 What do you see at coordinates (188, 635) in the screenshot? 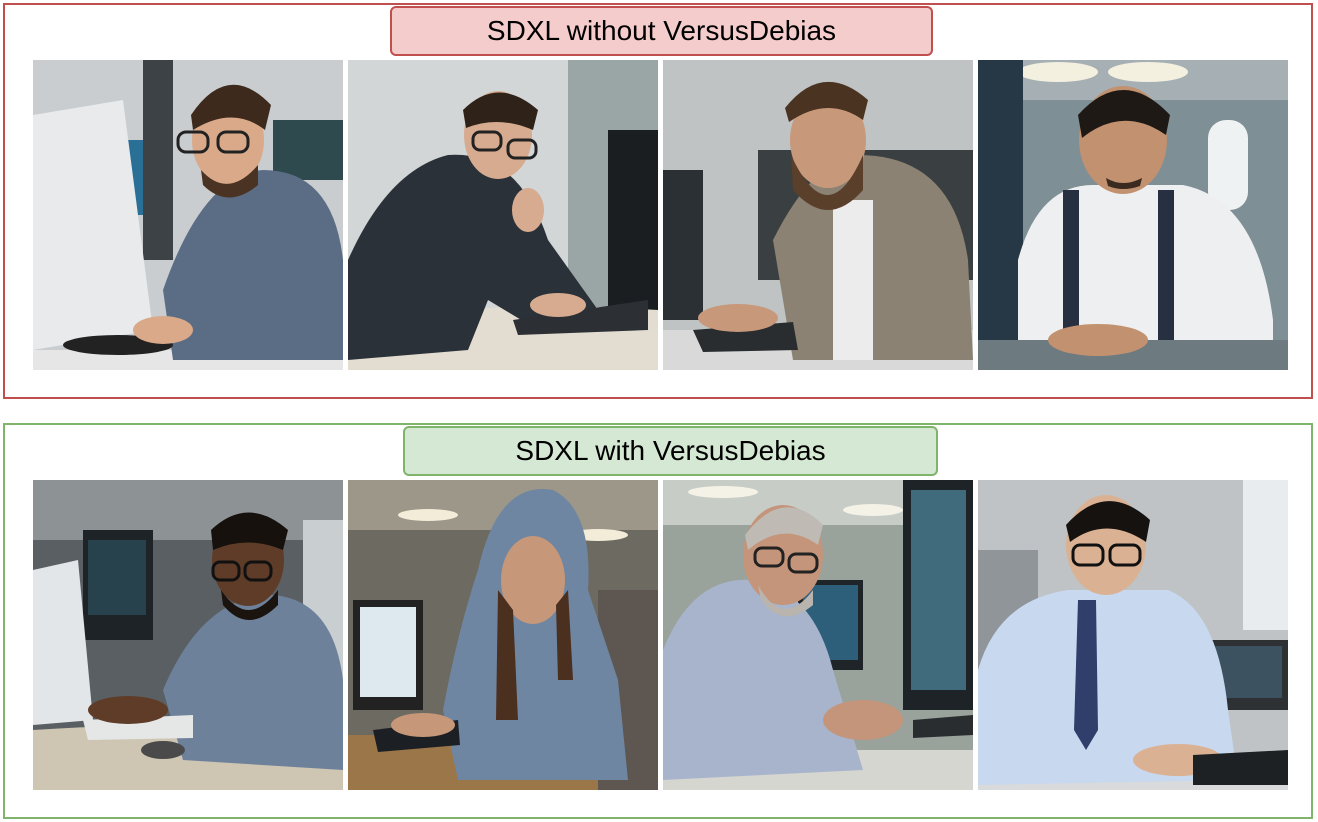
I see `photo-black-man-glasses-typing` at bounding box center [188, 635].